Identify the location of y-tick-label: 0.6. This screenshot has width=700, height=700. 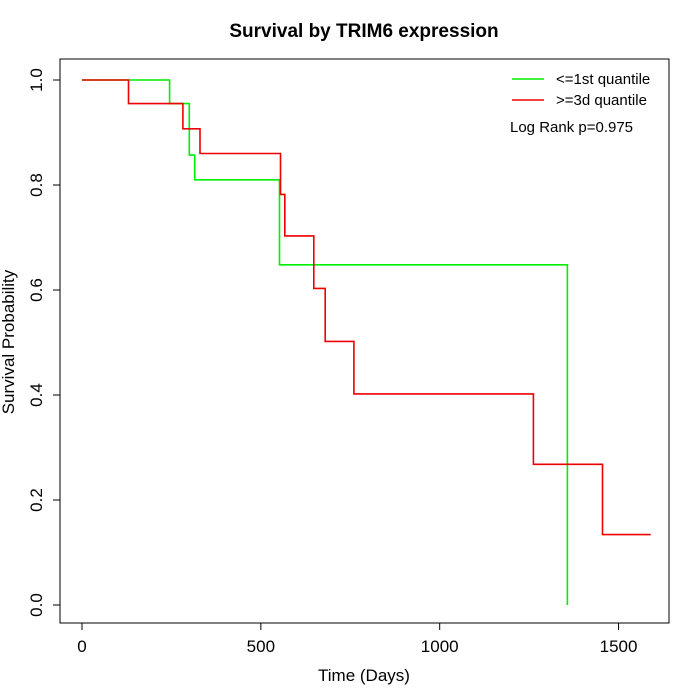
(36, 290).